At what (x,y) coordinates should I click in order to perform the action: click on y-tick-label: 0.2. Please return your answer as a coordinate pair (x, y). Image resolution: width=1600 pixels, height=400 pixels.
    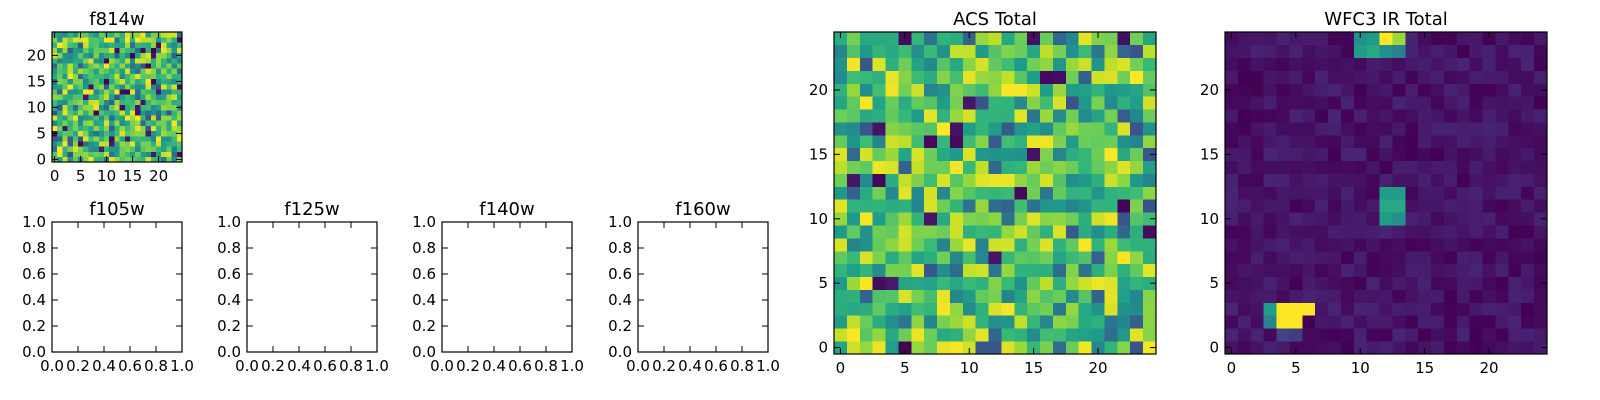
    Looking at the image, I should click on (620, 326).